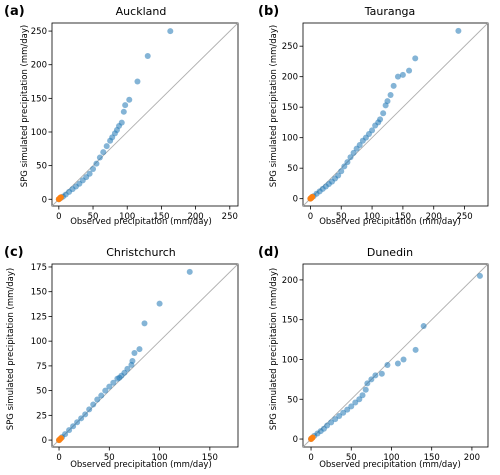 This screenshot has width=500, height=475. Describe the element at coordinates (141, 465) in the screenshot. I see `panel-c-xlabel: Observed precipitation (mm/day)` at that location.